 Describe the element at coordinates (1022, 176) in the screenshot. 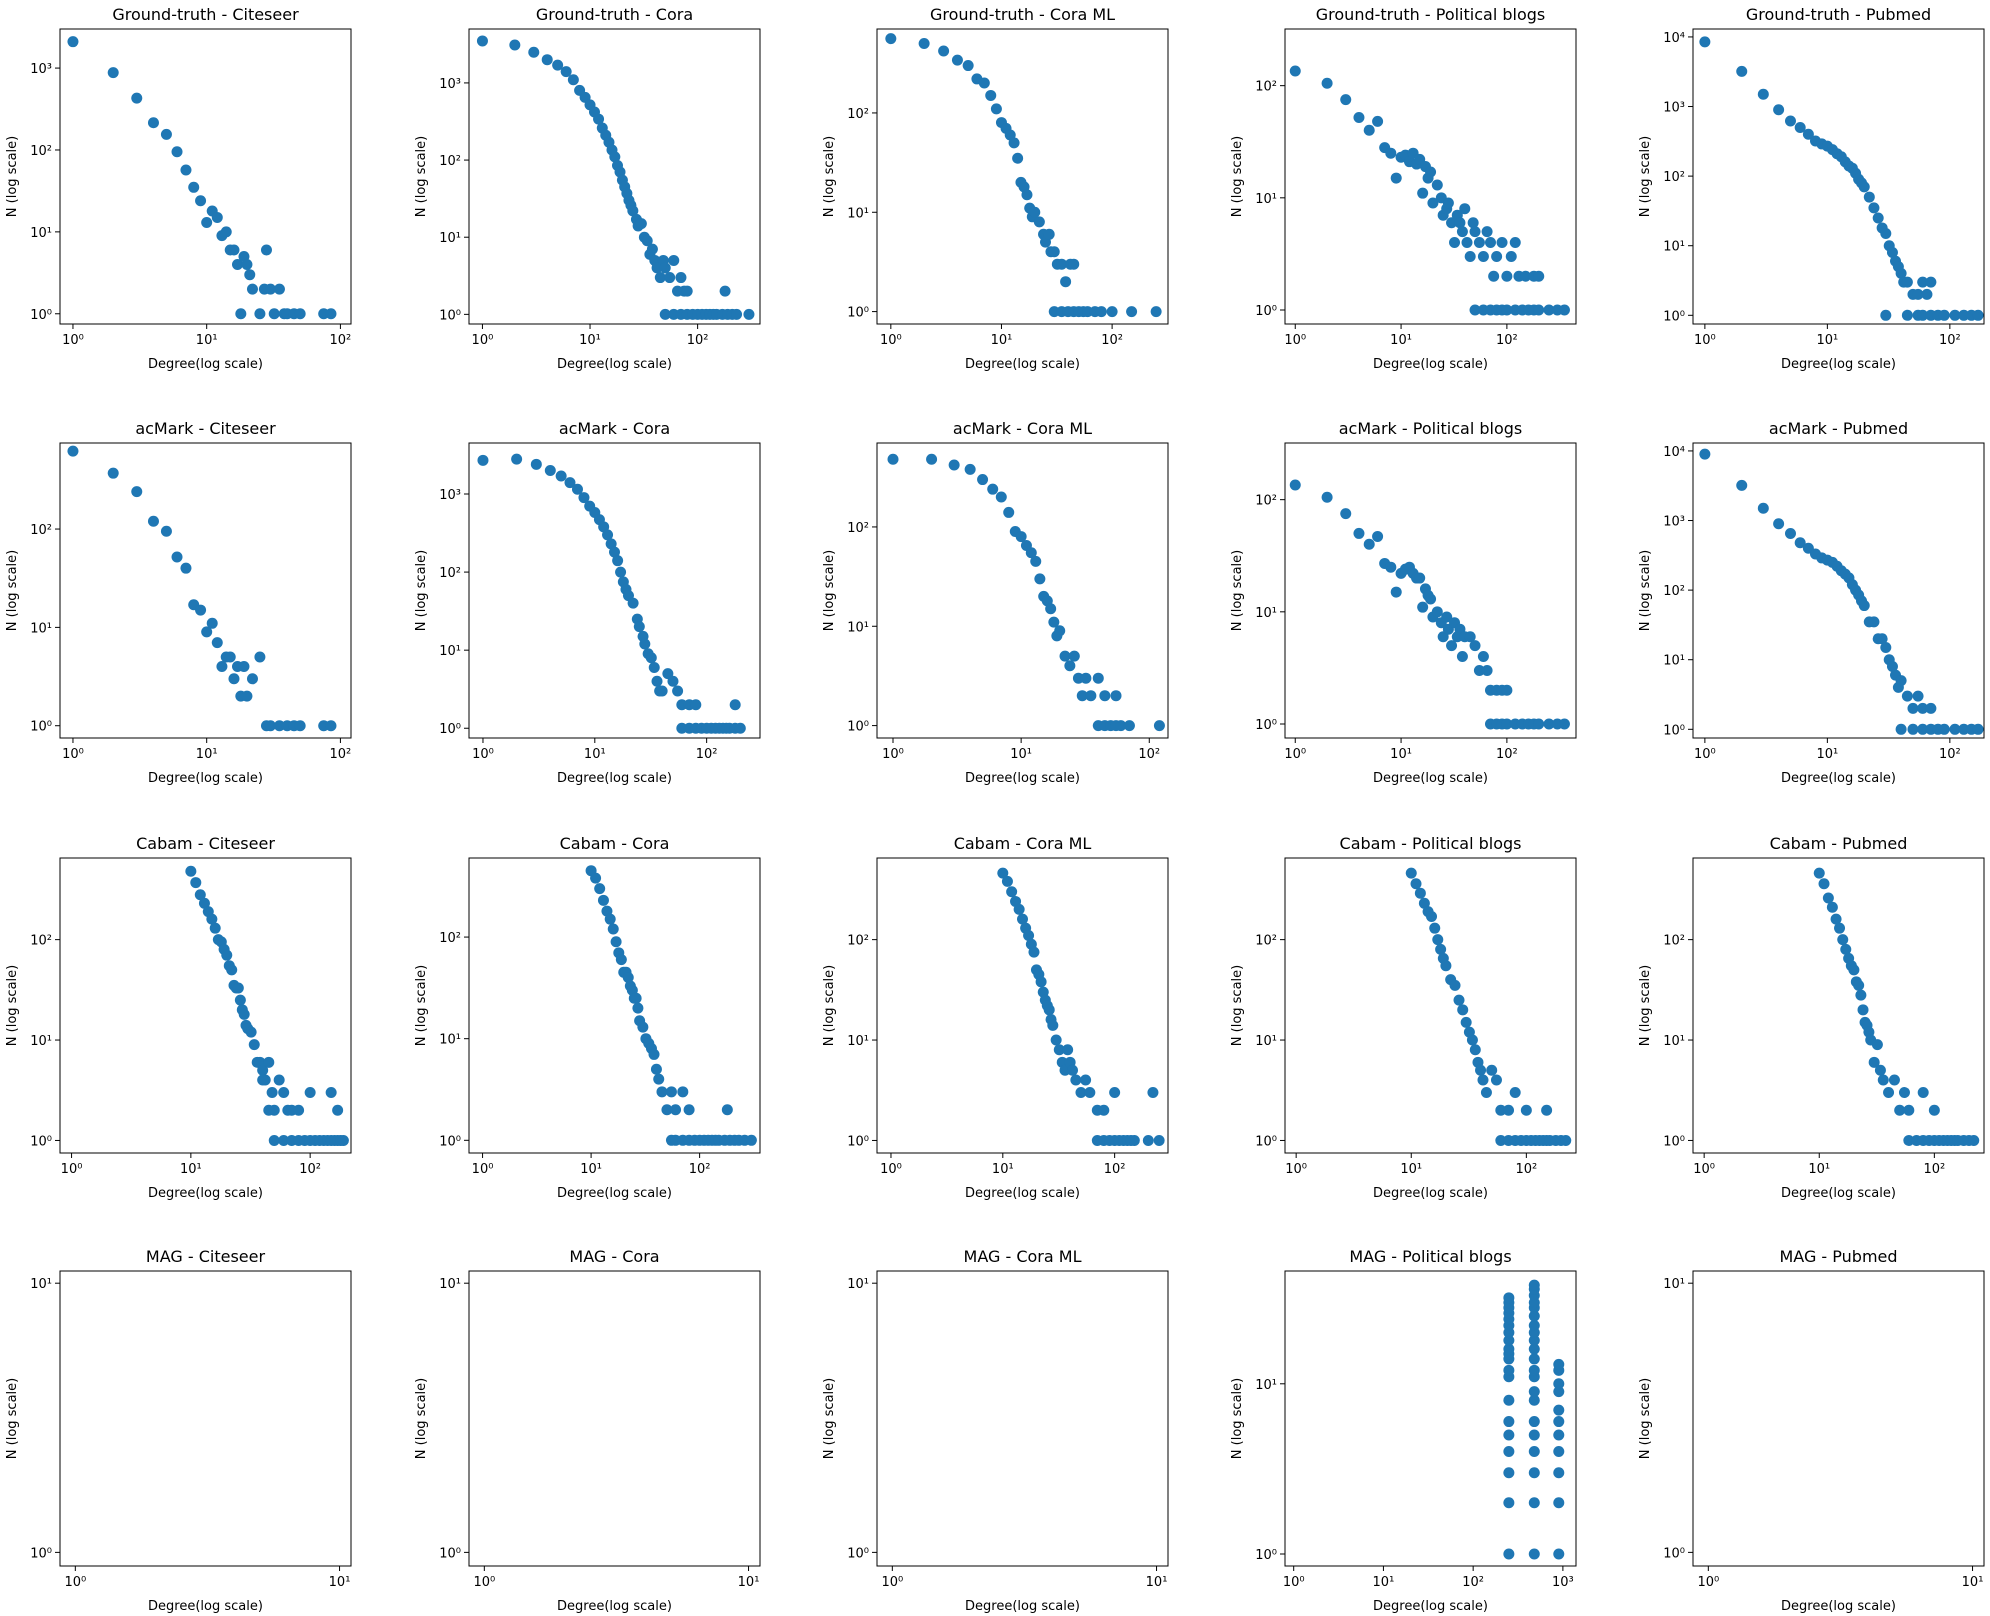

I see `plot-frame` at that location.